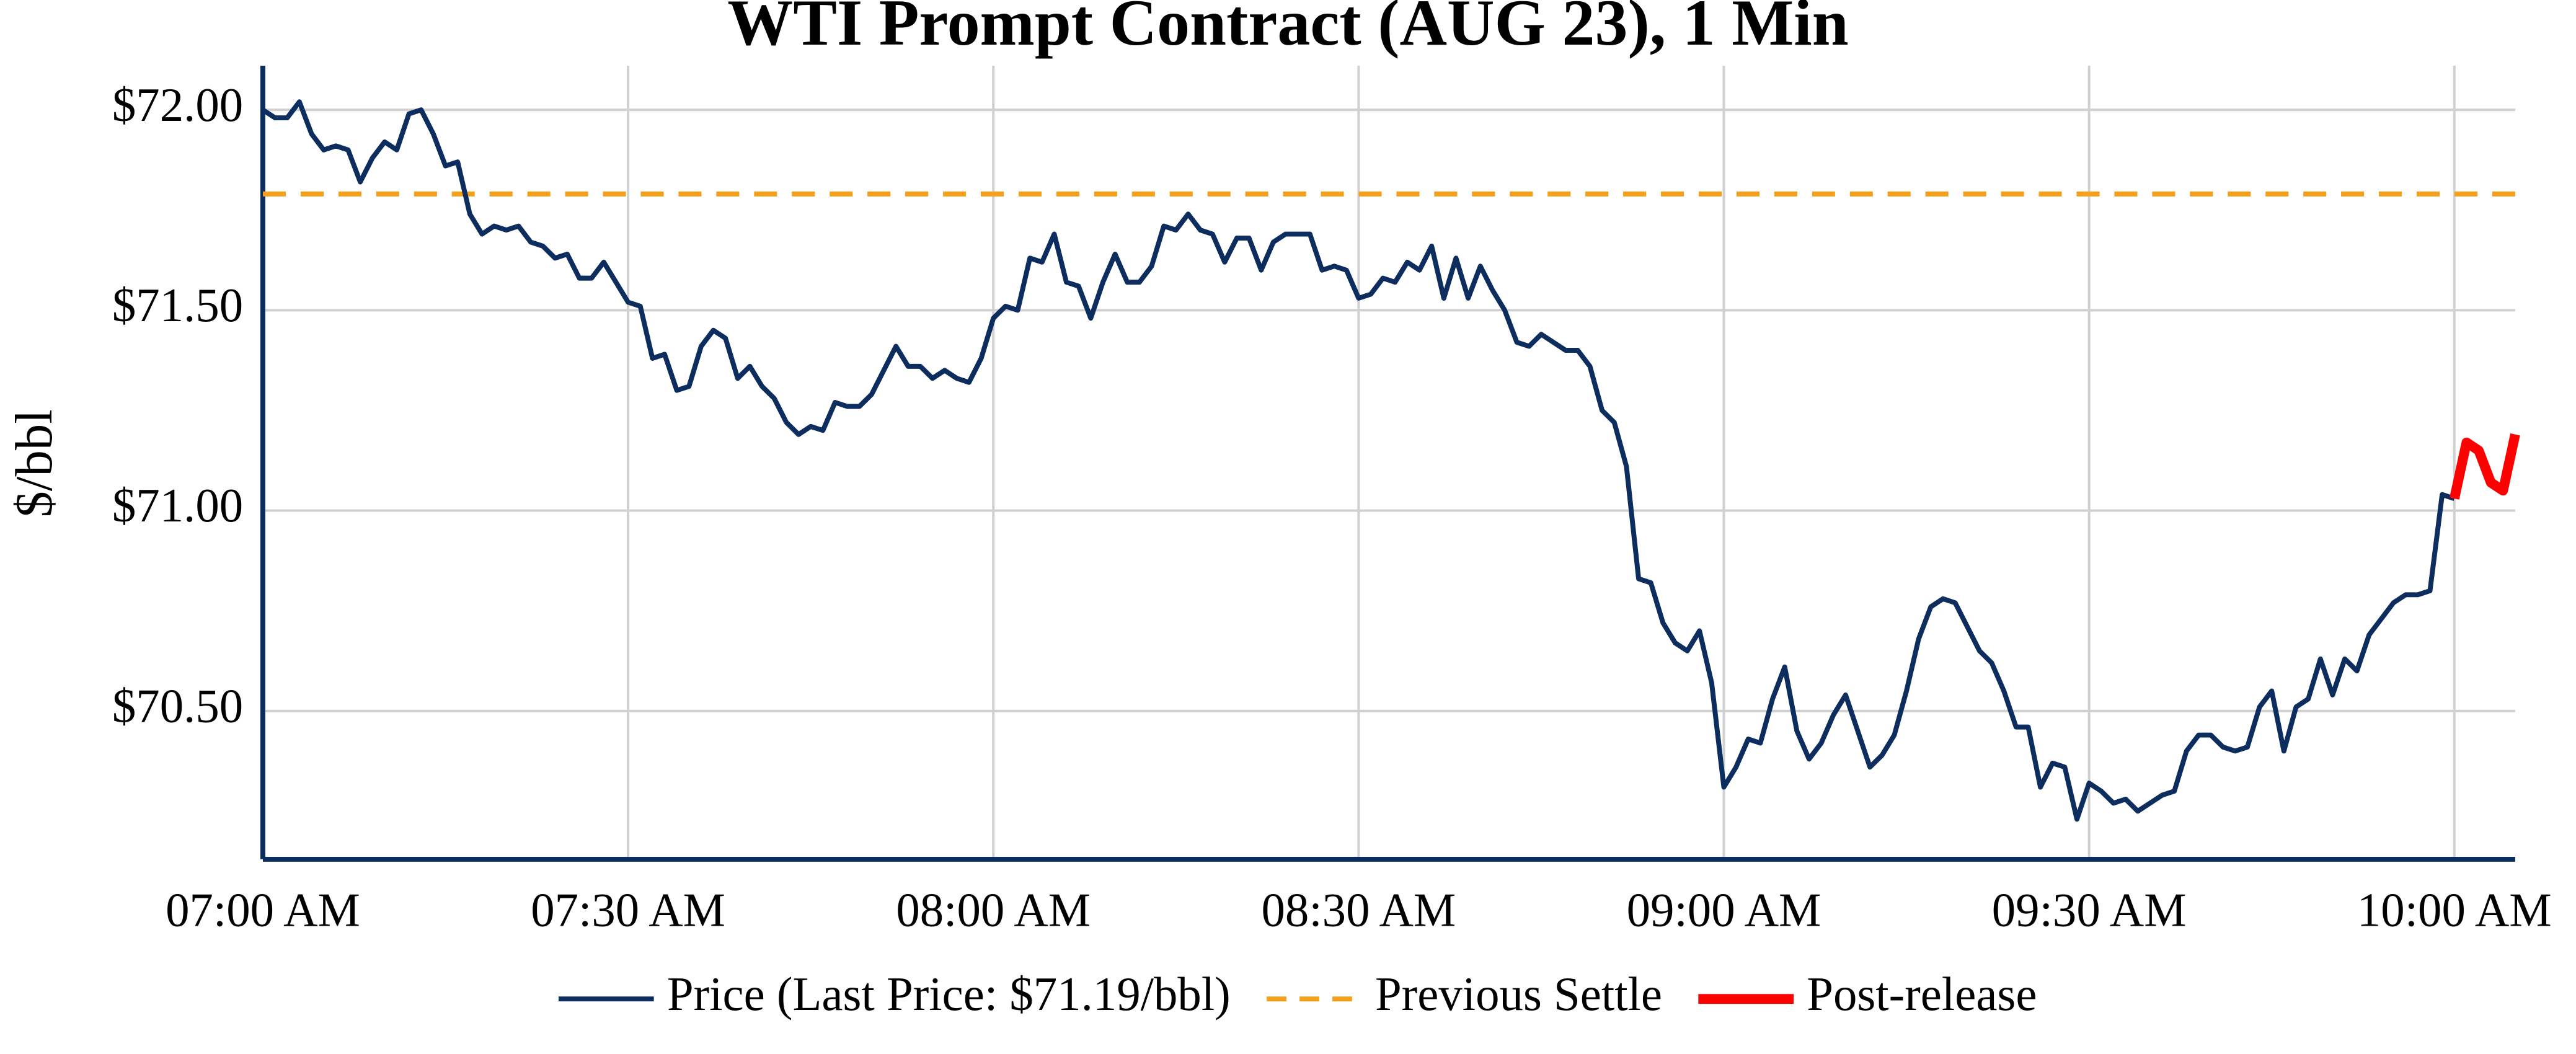 This screenshot has height=1054, width=2576. What do you see at coordinates (178, 105) in the screenshot?
I see `y-tick-label: $72.00` at bounding box center [178, 105].